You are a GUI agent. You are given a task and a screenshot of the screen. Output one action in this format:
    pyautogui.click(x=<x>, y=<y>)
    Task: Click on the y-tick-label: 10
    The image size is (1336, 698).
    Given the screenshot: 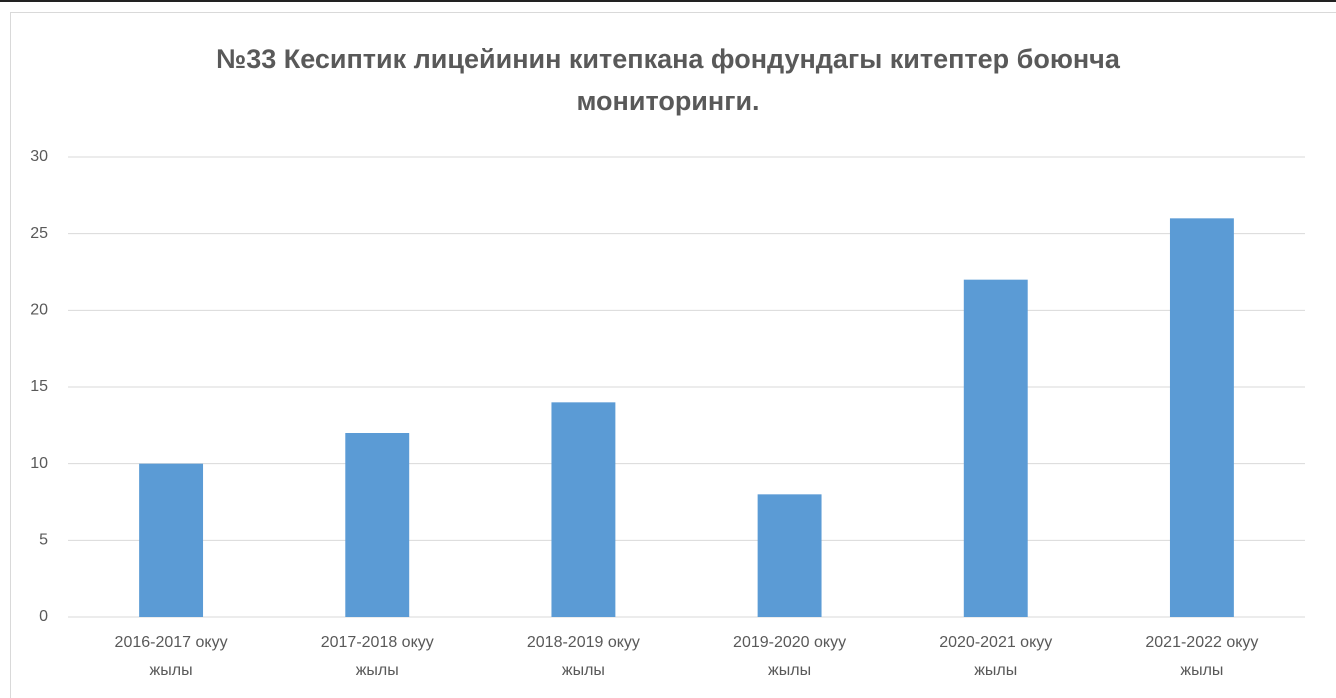 What is the action you would take?
    pyautogui.click(x=39, y=463)
    